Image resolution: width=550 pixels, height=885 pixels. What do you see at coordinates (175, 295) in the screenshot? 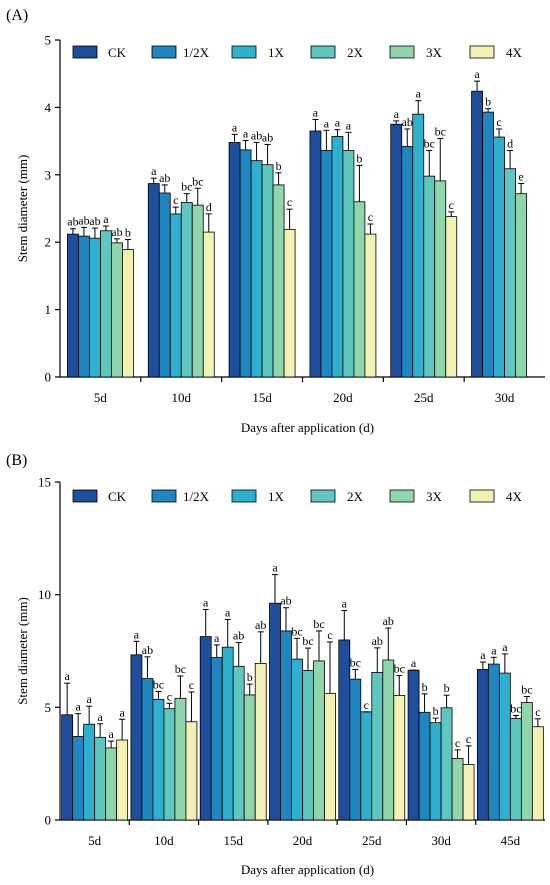
I see `chart-a-bar-1x-10d` at bounding box center [175, 295].